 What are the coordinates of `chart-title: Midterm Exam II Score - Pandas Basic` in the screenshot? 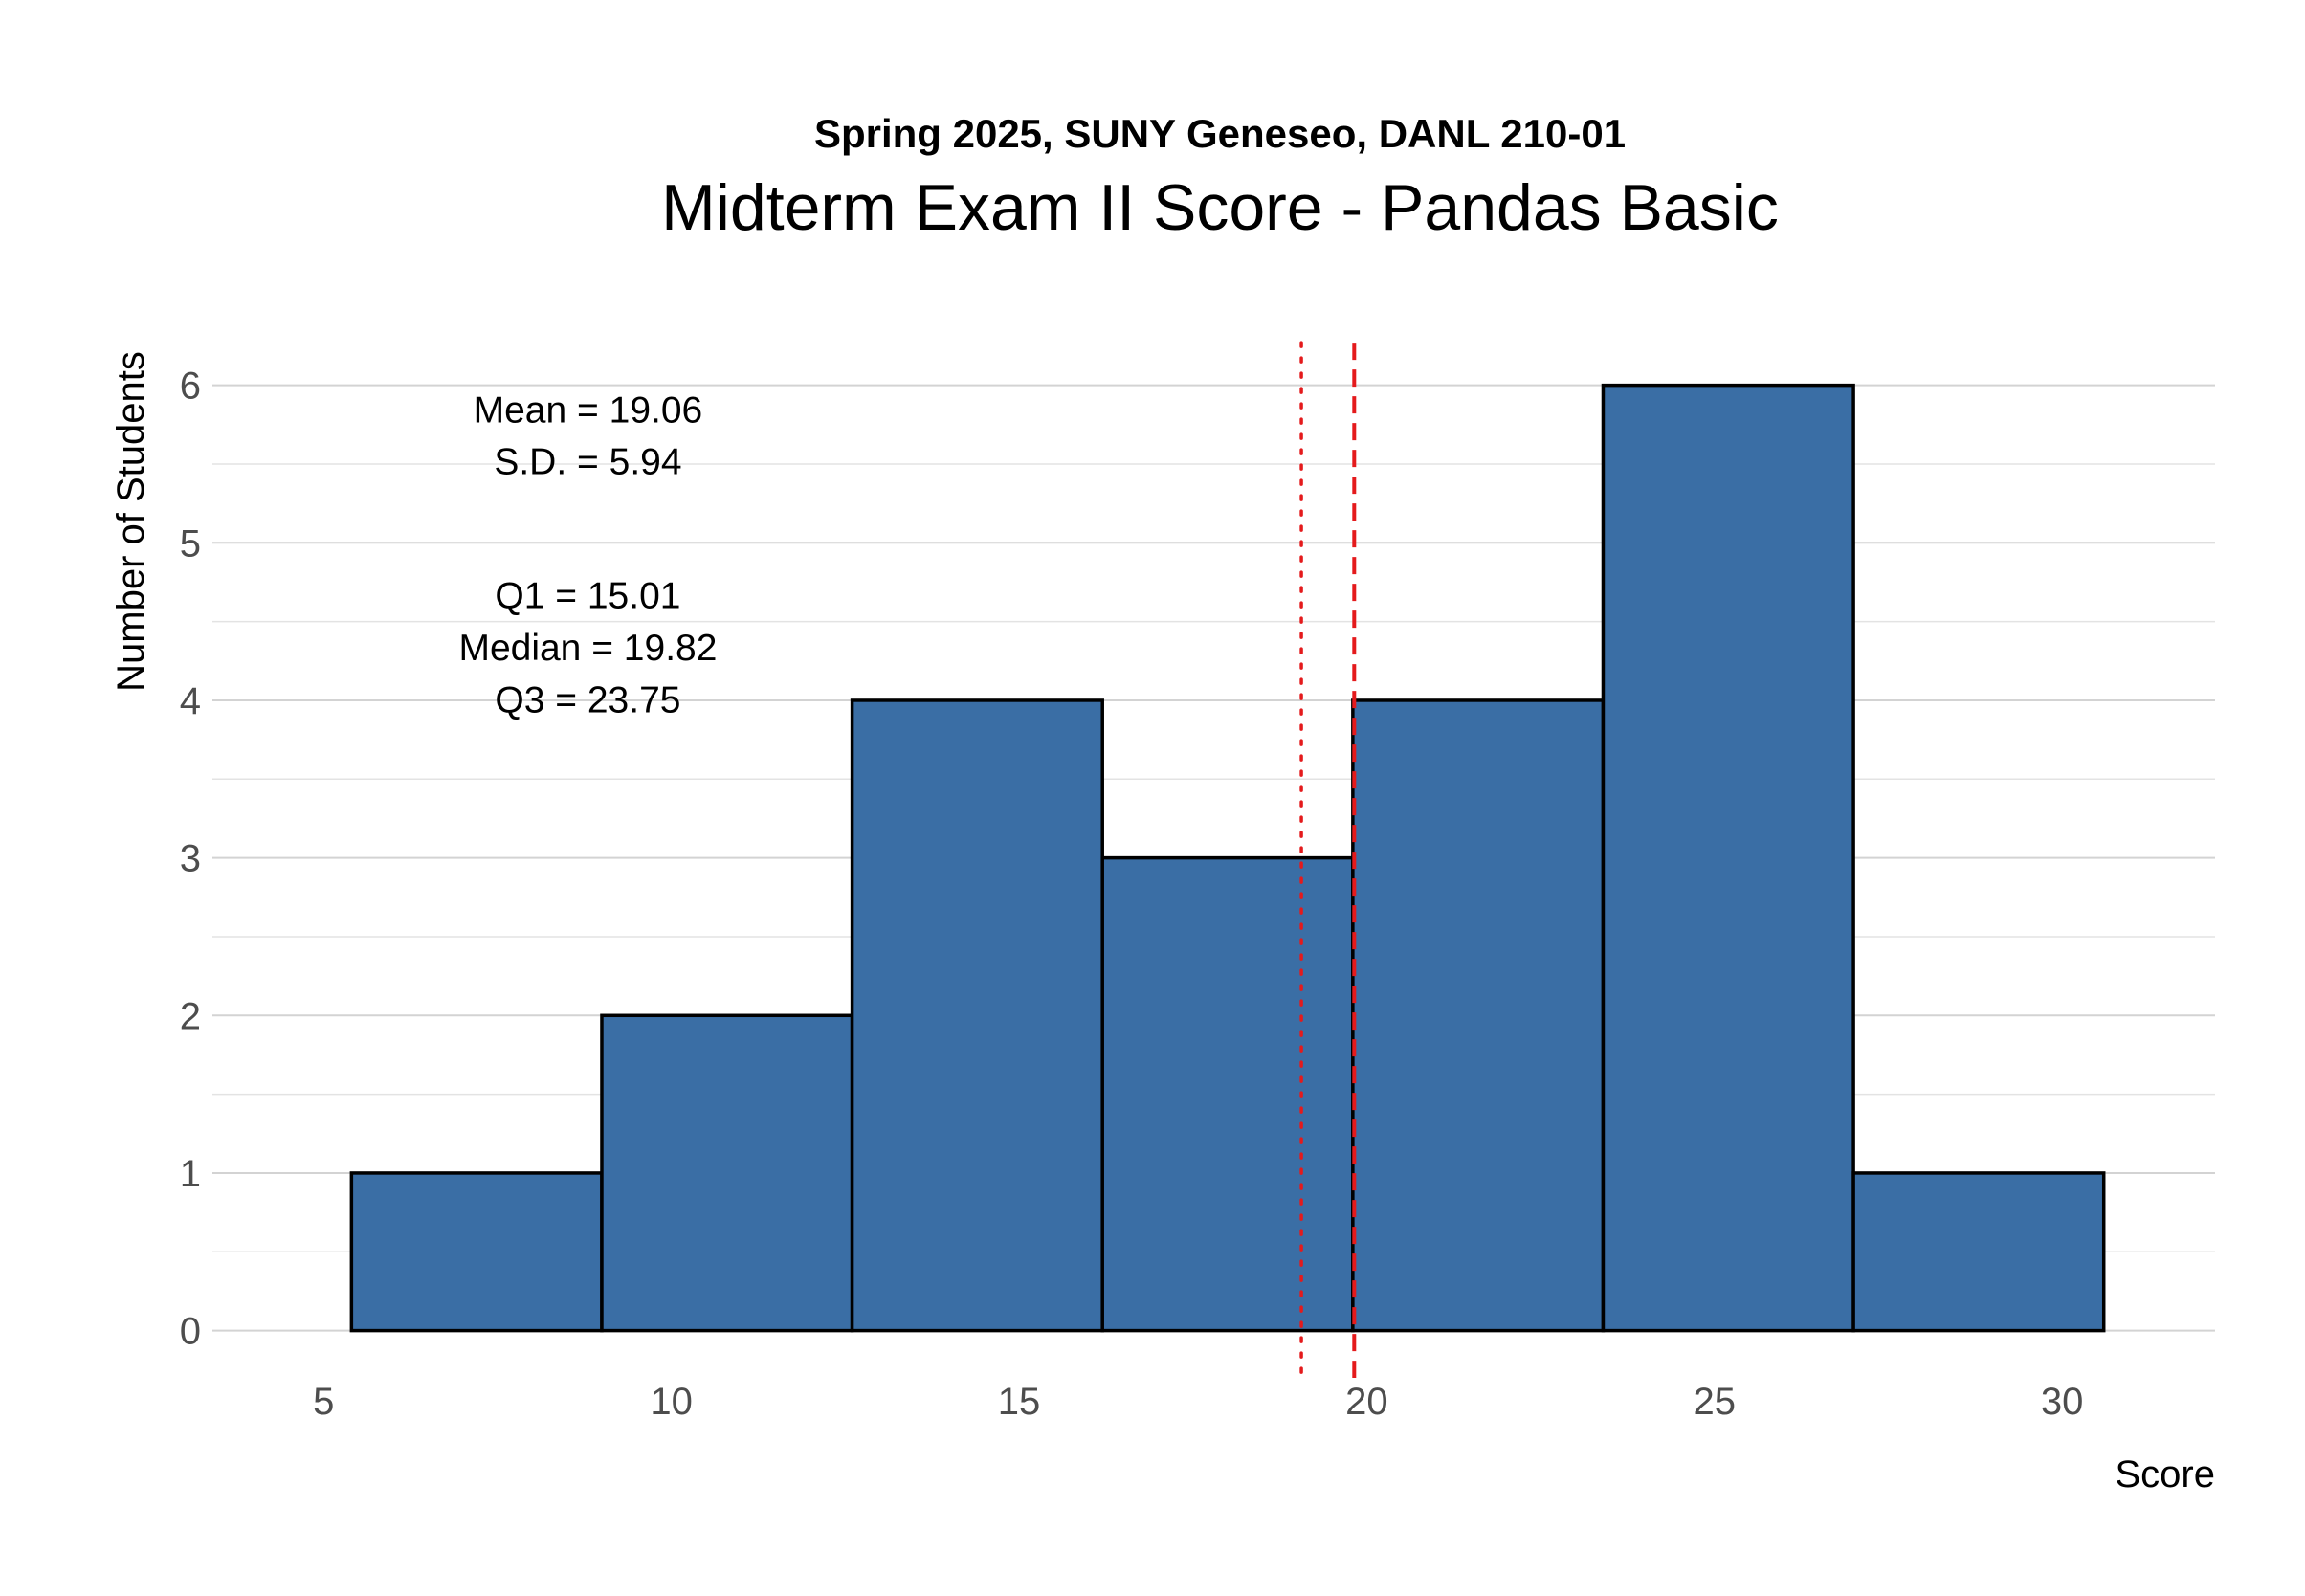 It's located at (1220, 208).